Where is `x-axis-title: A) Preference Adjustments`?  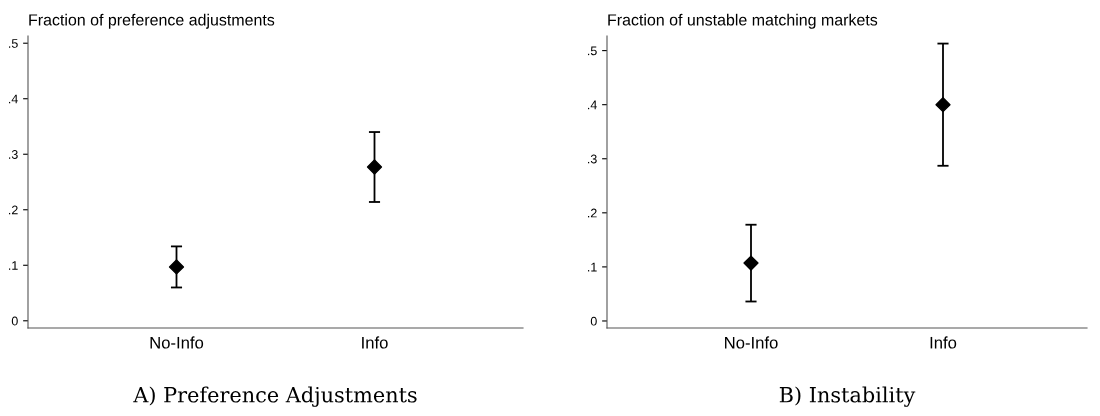 x-axis-title: A) Preference Adjustments is located at coordinates (275, 396).